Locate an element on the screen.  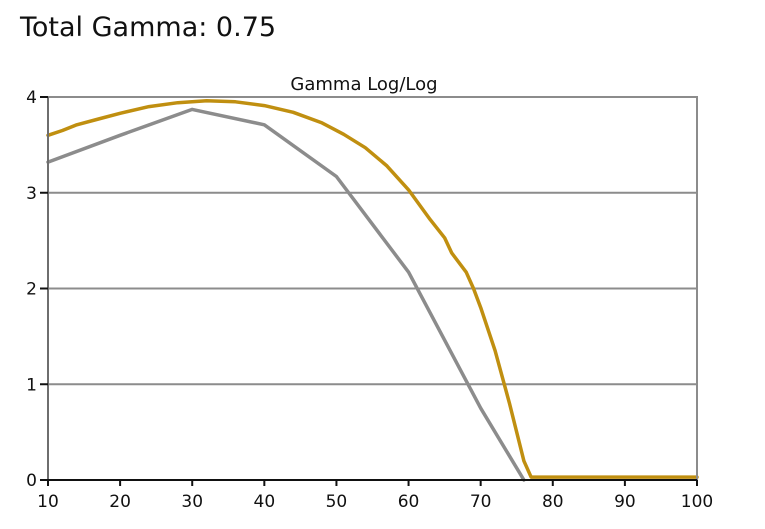
x-tick-label-40: 40 is located at coordinates (265, 502).